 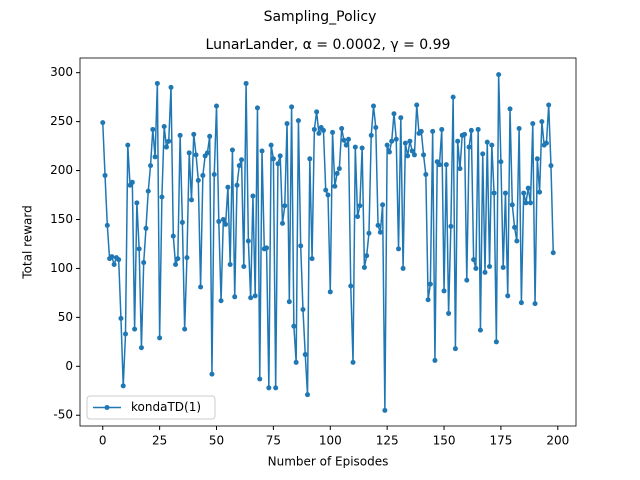 I want to click on x-tick-label: 25, so click(x=159, y=441).